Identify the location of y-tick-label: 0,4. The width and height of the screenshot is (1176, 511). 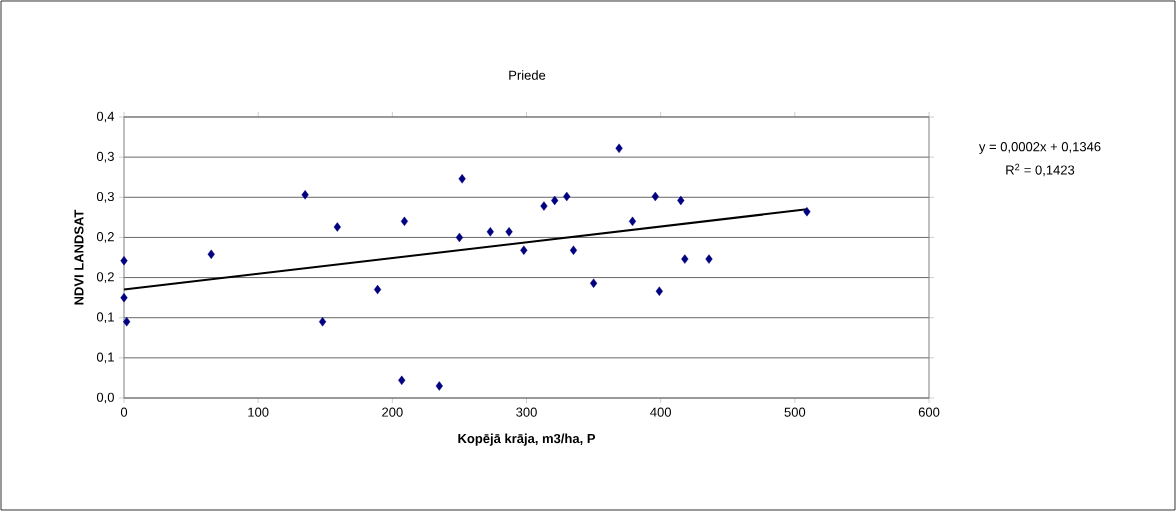
(105, 117).